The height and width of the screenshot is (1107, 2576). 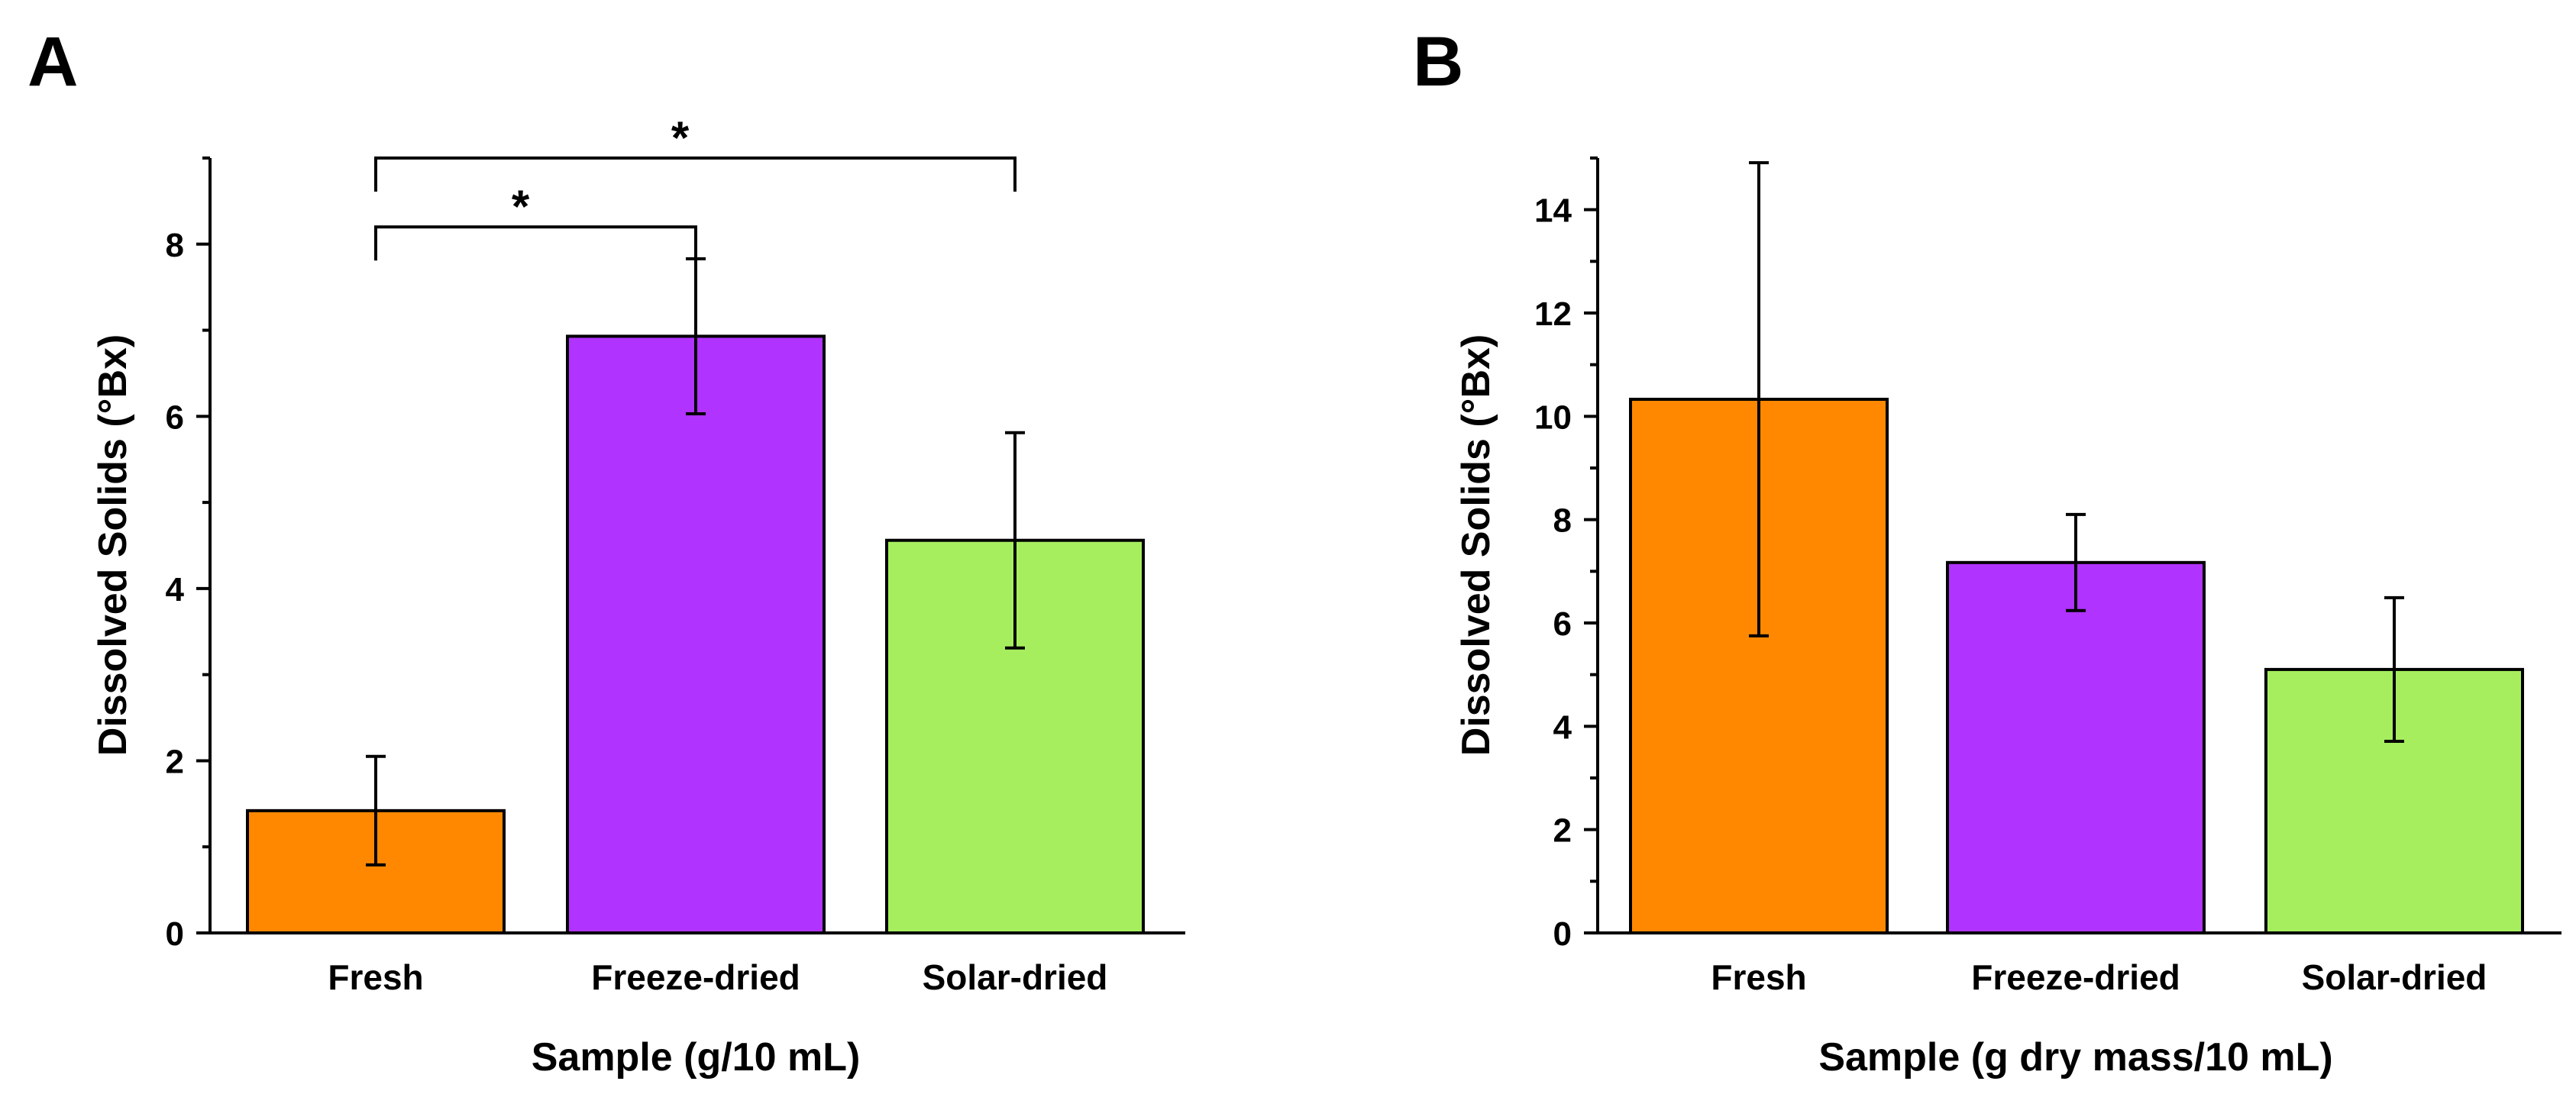 What do you see at coordinates (1566, 555) in the screenshot?
I see `panel-b-y-ticks: 0 2 4 6 8 10 12 14` at bounding box center [1566, 555].